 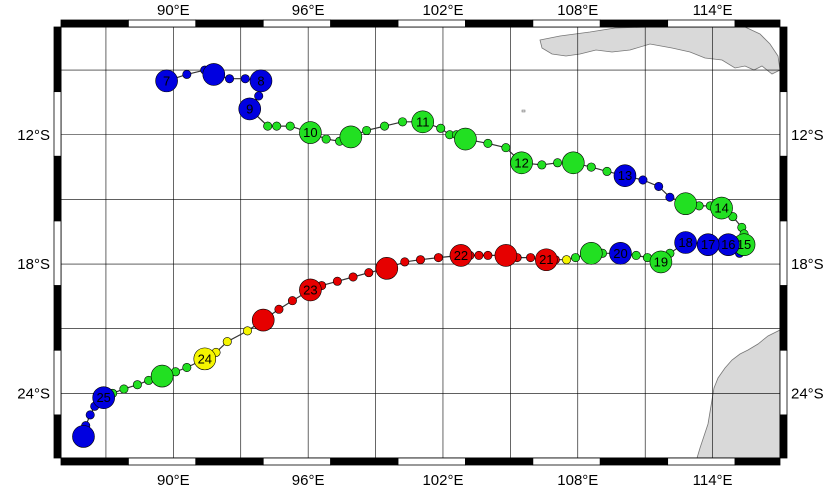 I want to click on track-point-label: 14, so click(x=721, y=208).